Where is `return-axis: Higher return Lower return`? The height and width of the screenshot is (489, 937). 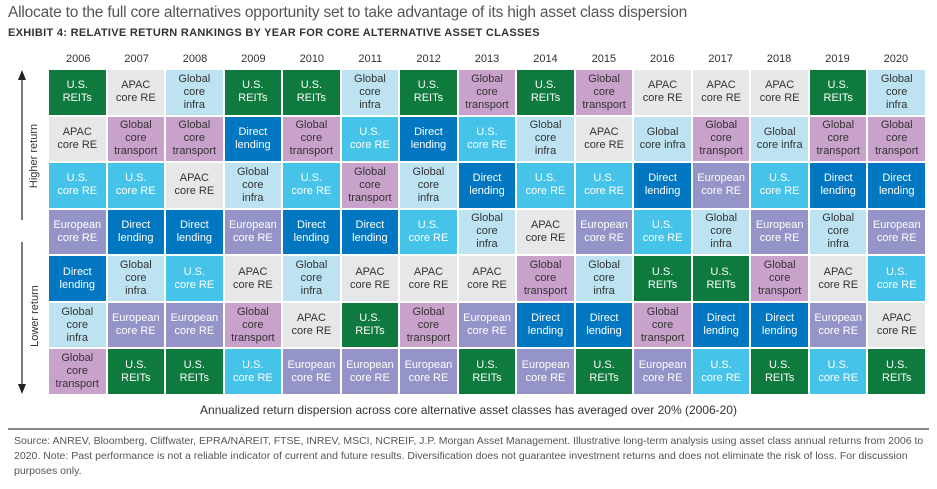
return-axis: Higher return Lower return is located at coordinates (29, 232).